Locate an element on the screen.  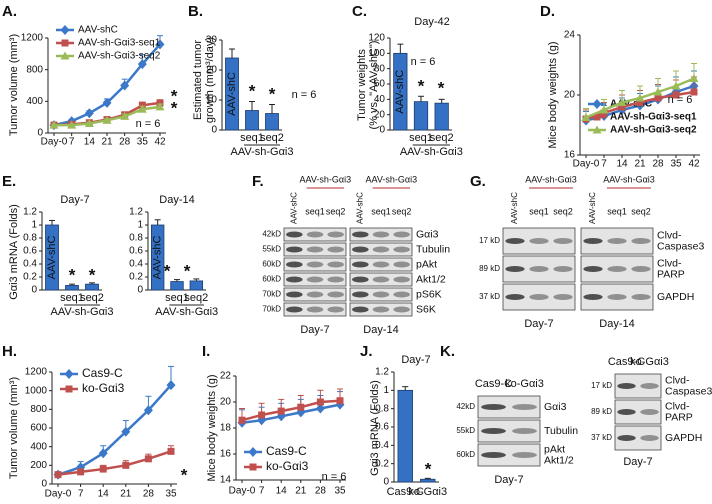
annotation: Day-14 is located at coordinates (176, 200).